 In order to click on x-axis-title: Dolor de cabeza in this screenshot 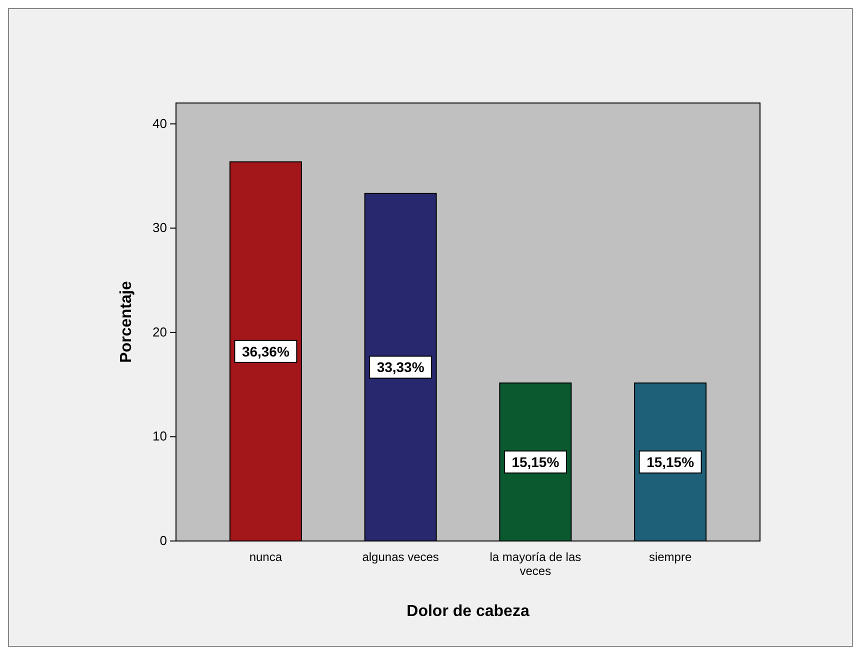, I will do `click(468, 611)`.